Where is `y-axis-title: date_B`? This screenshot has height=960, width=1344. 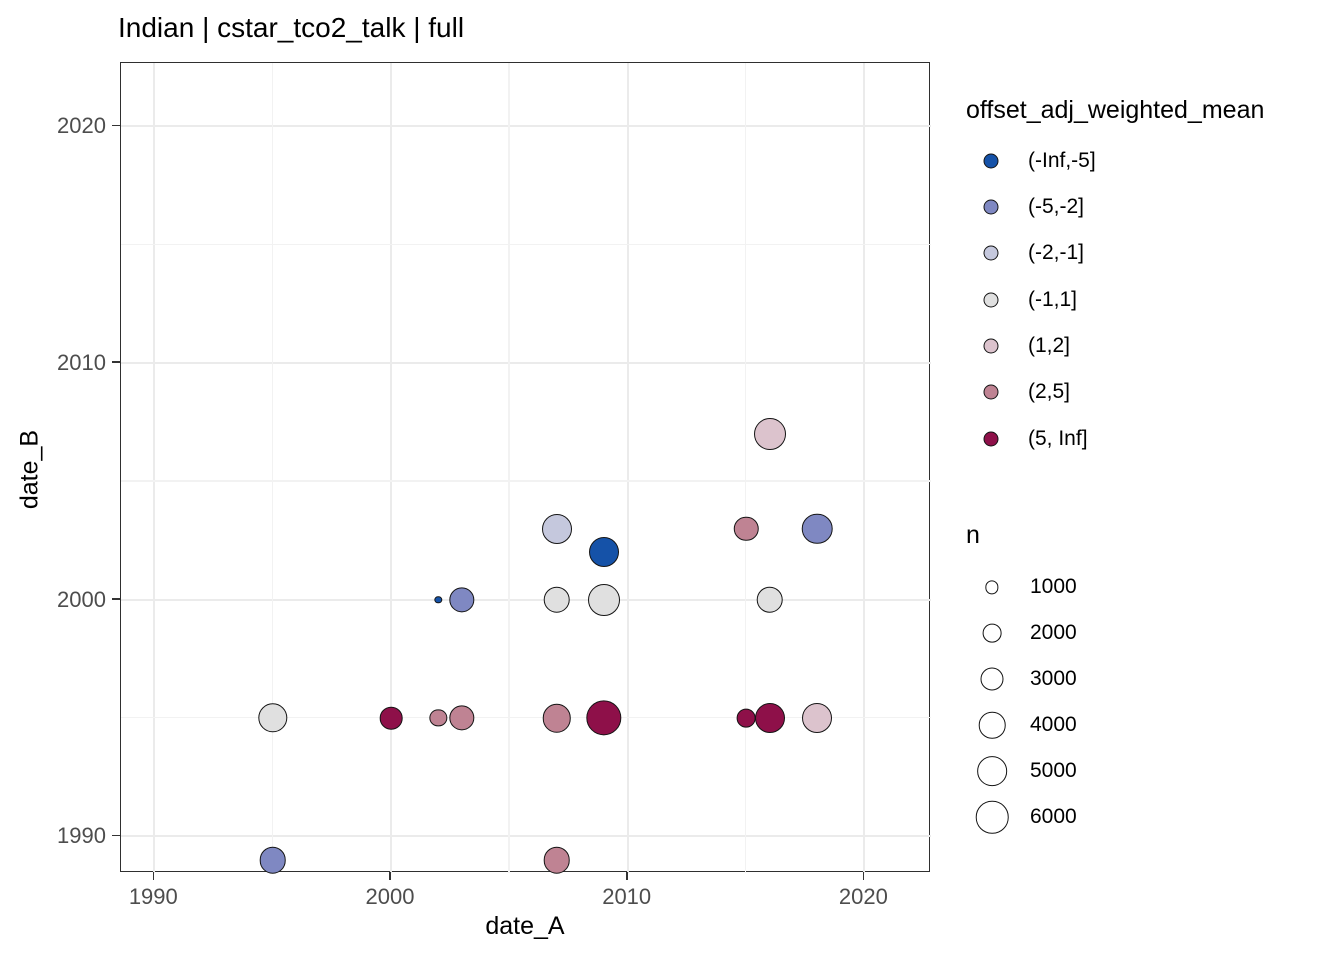
y-axis-title: date_B is located at coordinates (29, 469).